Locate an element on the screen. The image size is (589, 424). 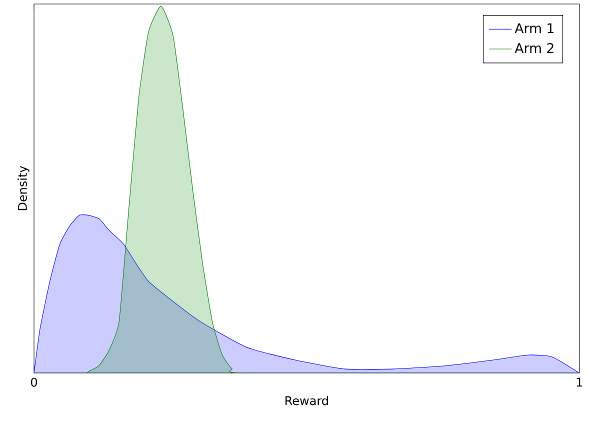
legend-label: Arm 2 is located at coordinates (534, 48).